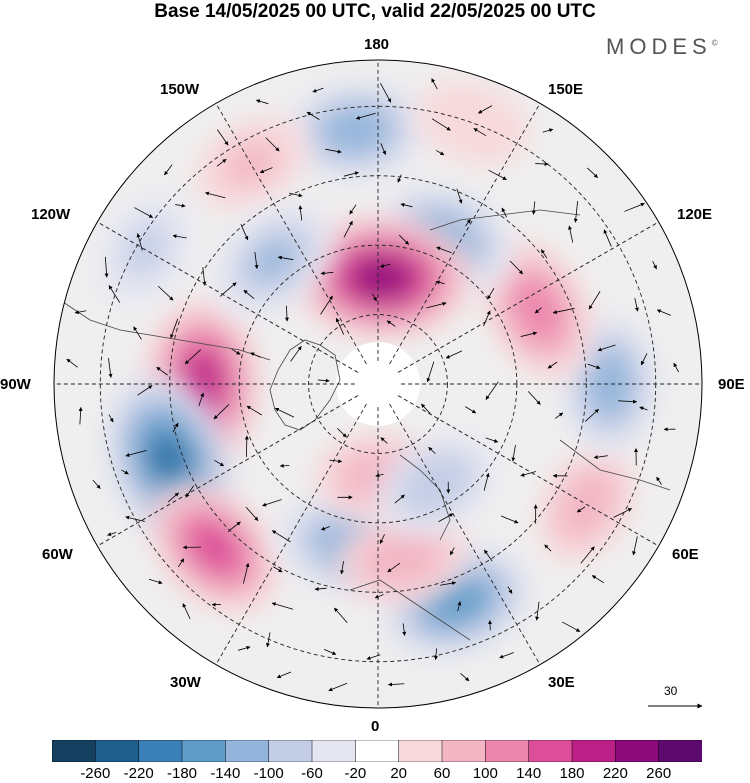  What do you see at coordinates (566, 89) in the screenshot?
I see `lon-label-150e: 150E` at bounding box center [566, 89].